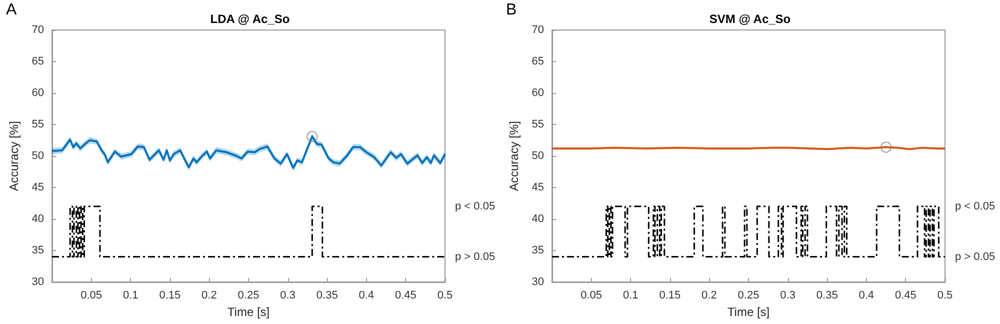 Image resolution: width=1000 pixels, height=324 pixels. What do you see at coordinates (250, 19) in the screenshot?
I see `chart-title: LDA @ Ac_So` at bounding box center [250, 19].